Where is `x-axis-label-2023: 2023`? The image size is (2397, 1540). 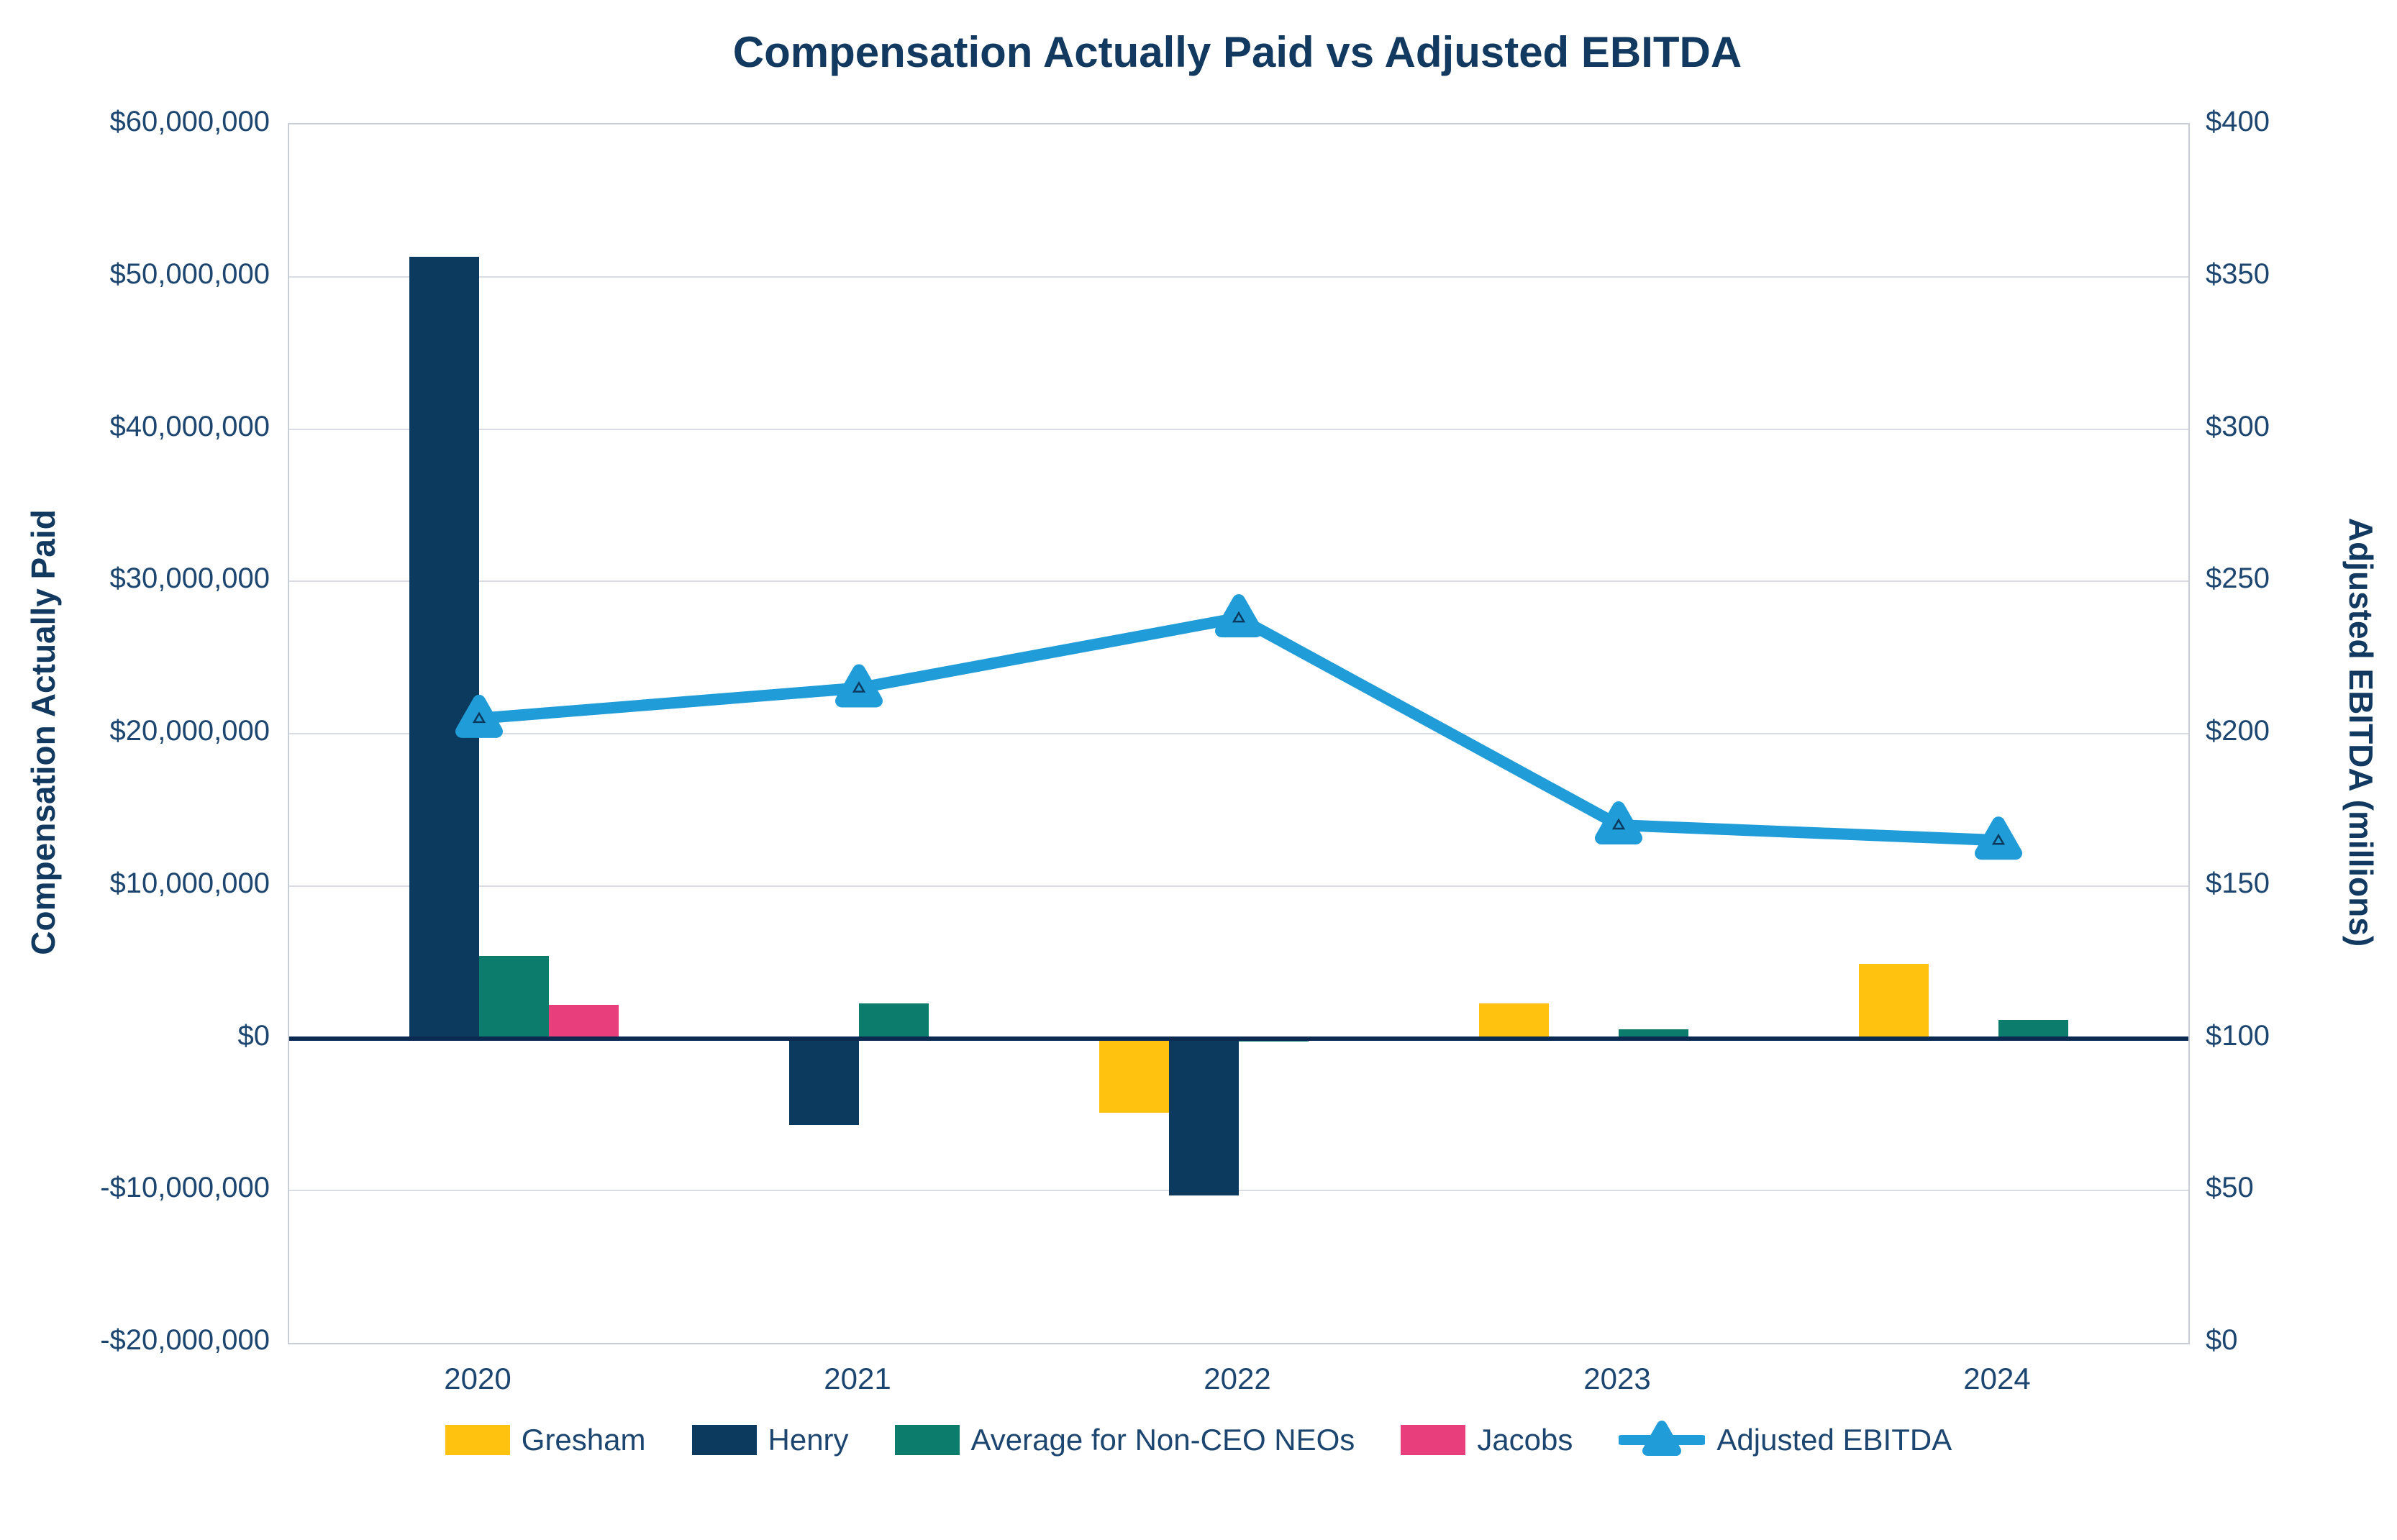 x-axis-label-2023: 2023 is located at coordinates (1617, 1378).